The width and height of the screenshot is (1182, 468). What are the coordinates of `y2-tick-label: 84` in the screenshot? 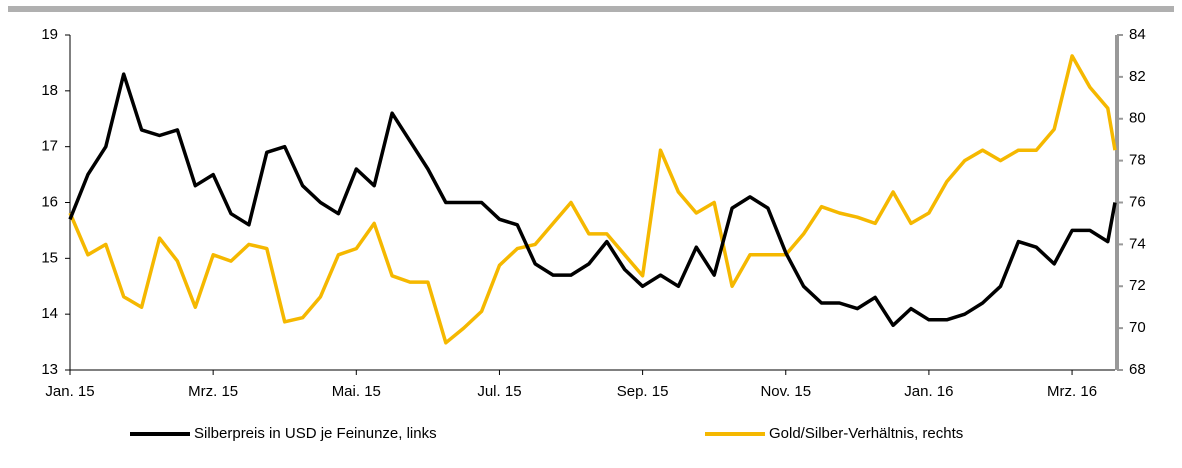 It's located at (1137, 34).